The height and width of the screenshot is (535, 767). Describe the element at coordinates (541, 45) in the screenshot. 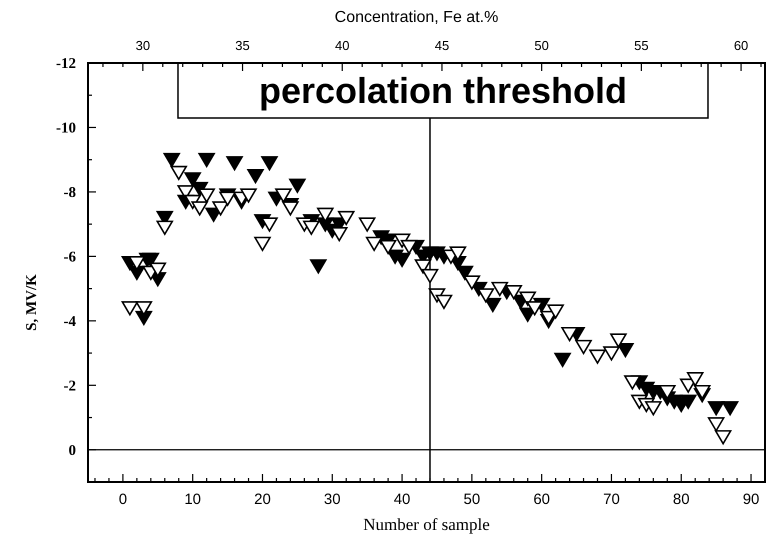

I see `x2-tick-label: 50` at that location.